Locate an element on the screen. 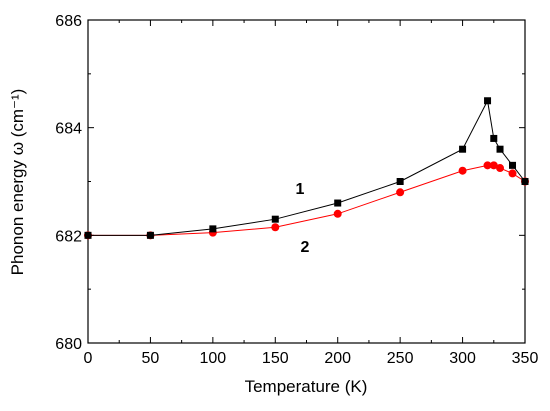 Image resolution: width=550 pixels, height=411 pixels. series-2-annotation: 2 is located at coordinates (305, 247).